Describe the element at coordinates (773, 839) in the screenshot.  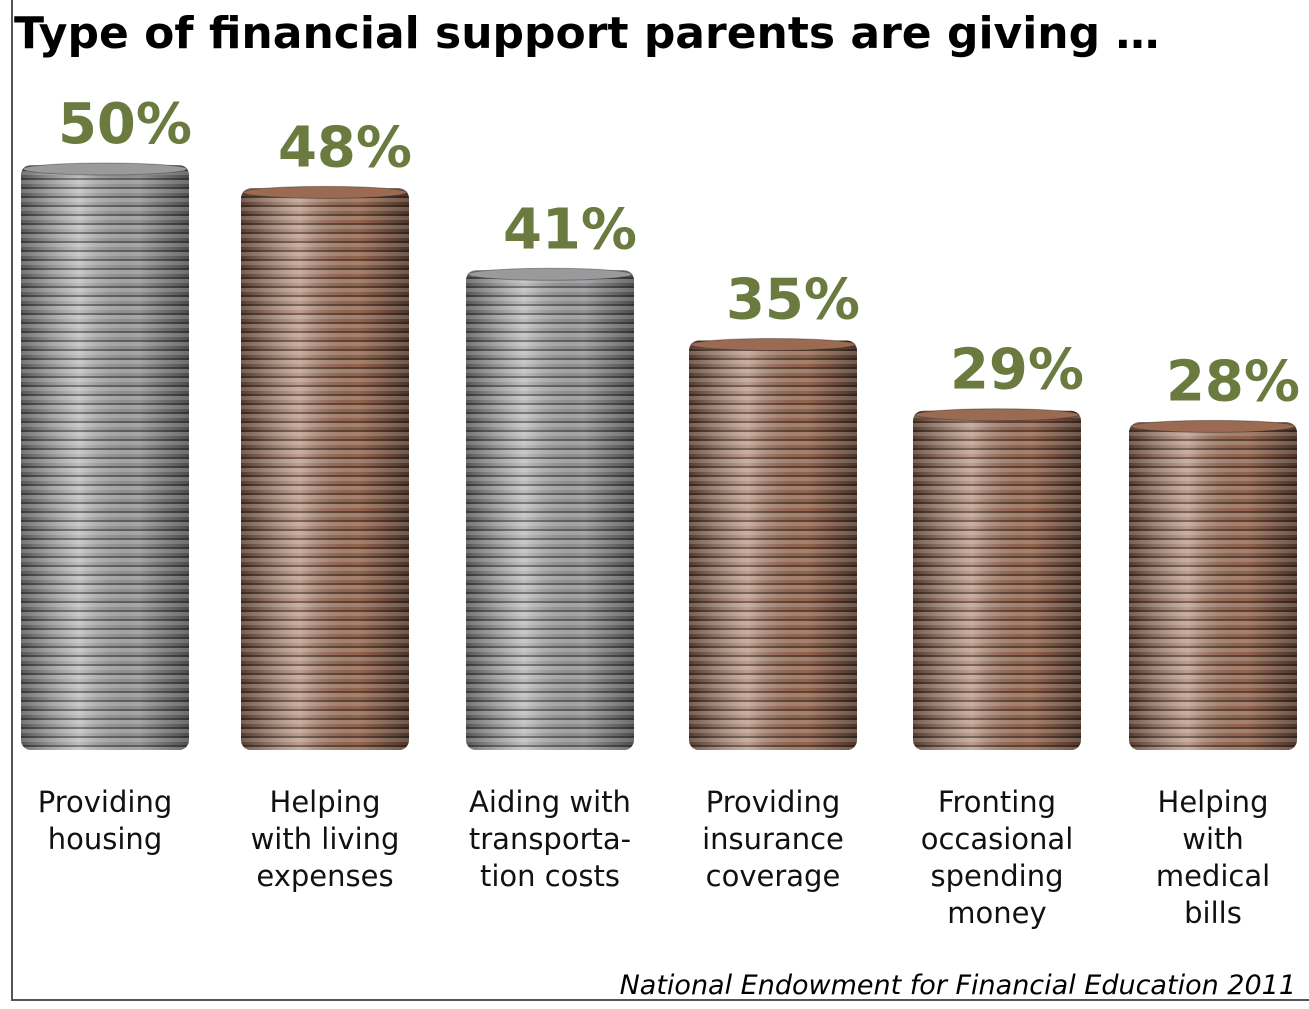
I see `category-label: Providing insurance coverage` at that location.